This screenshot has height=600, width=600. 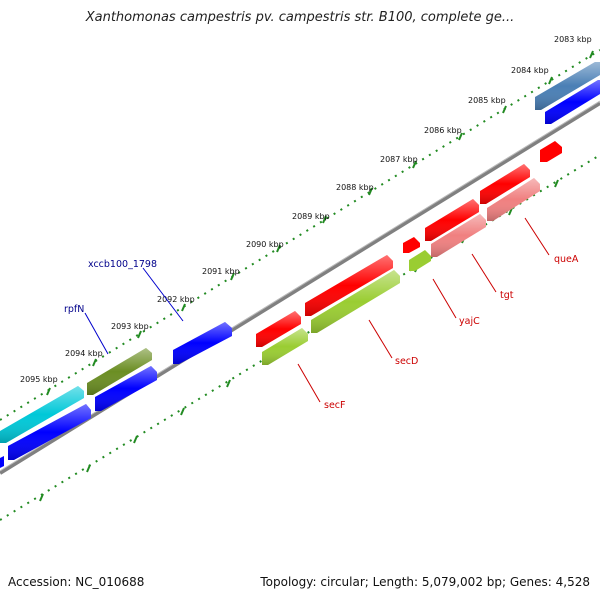 I want to click on gene-queA-lightred, so click(x=513, y=199).